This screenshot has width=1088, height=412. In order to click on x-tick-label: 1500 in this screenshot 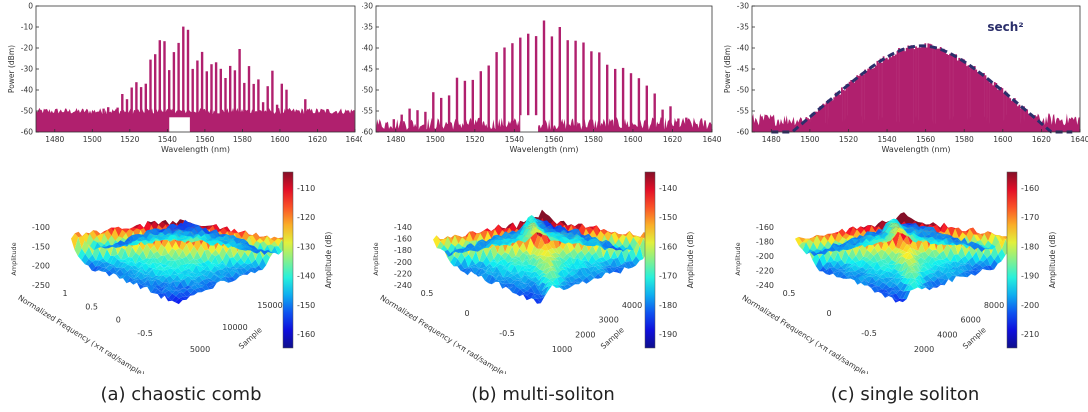, I will do `click(435, 139)`.